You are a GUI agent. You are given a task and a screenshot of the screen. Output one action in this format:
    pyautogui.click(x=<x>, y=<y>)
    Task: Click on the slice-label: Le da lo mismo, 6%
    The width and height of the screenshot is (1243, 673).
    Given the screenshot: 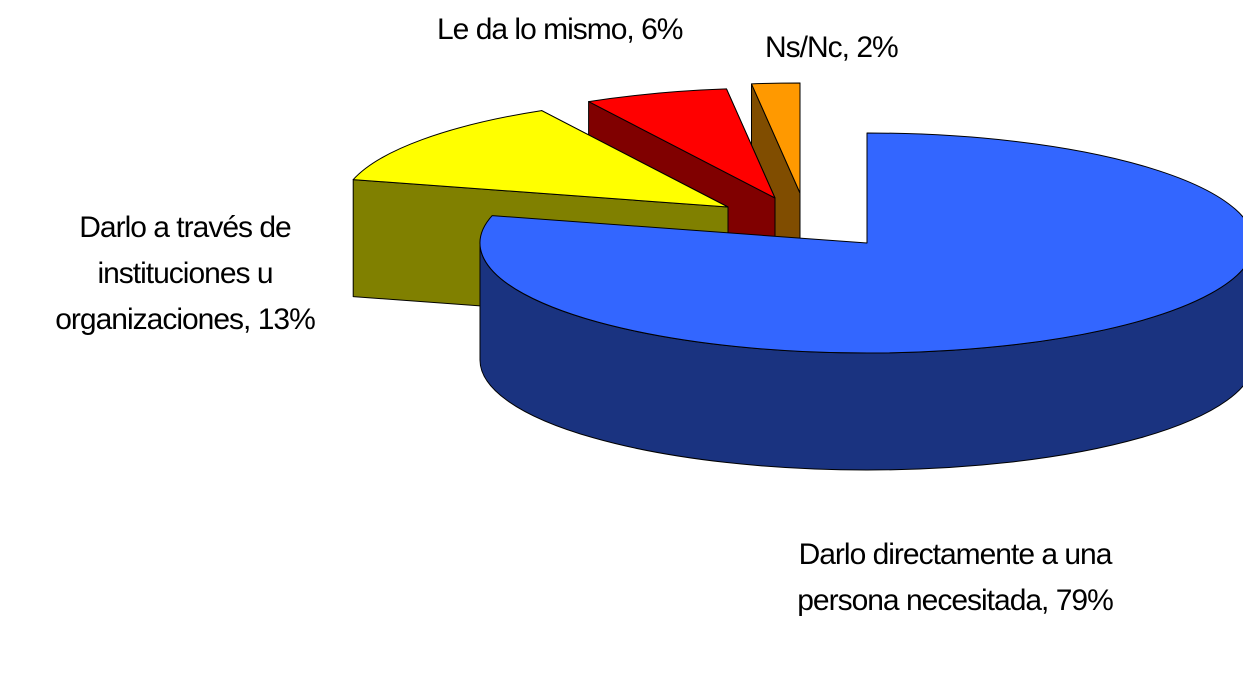 What is the action you would take?
    pyautogui.click(x=560, y=29)
    